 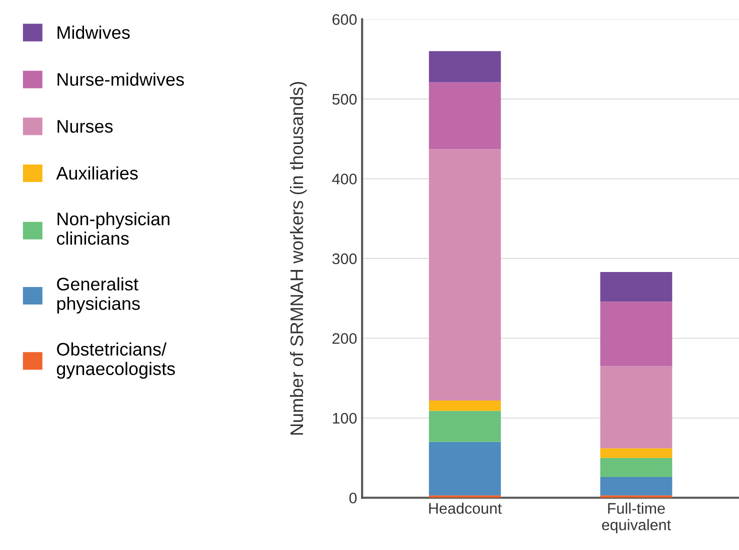 I want to click on x-tick-label: Headcount, so click(x=465, y=508).